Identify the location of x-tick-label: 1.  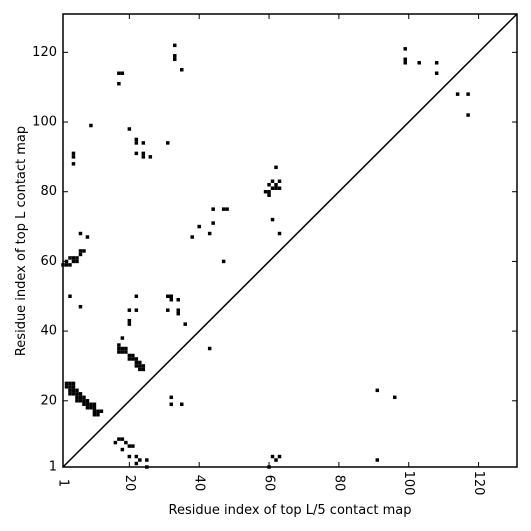
(63, 483).